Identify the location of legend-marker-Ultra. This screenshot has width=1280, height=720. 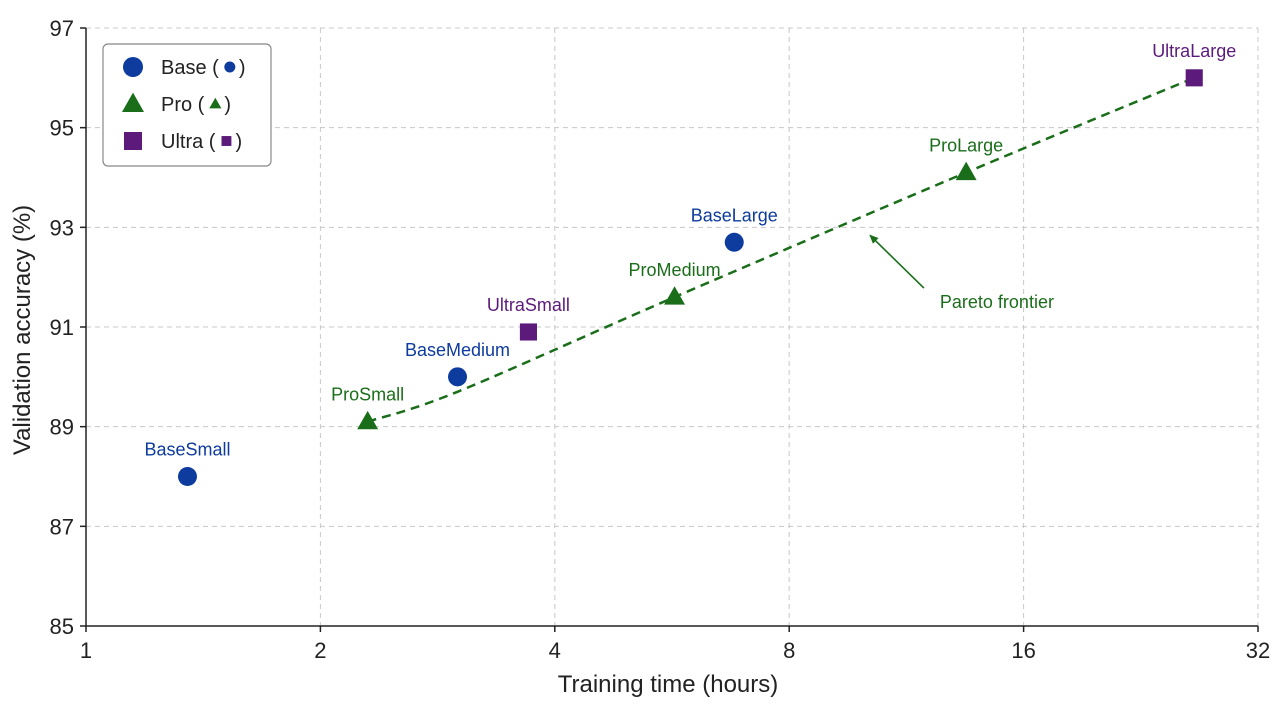
(133, 141).